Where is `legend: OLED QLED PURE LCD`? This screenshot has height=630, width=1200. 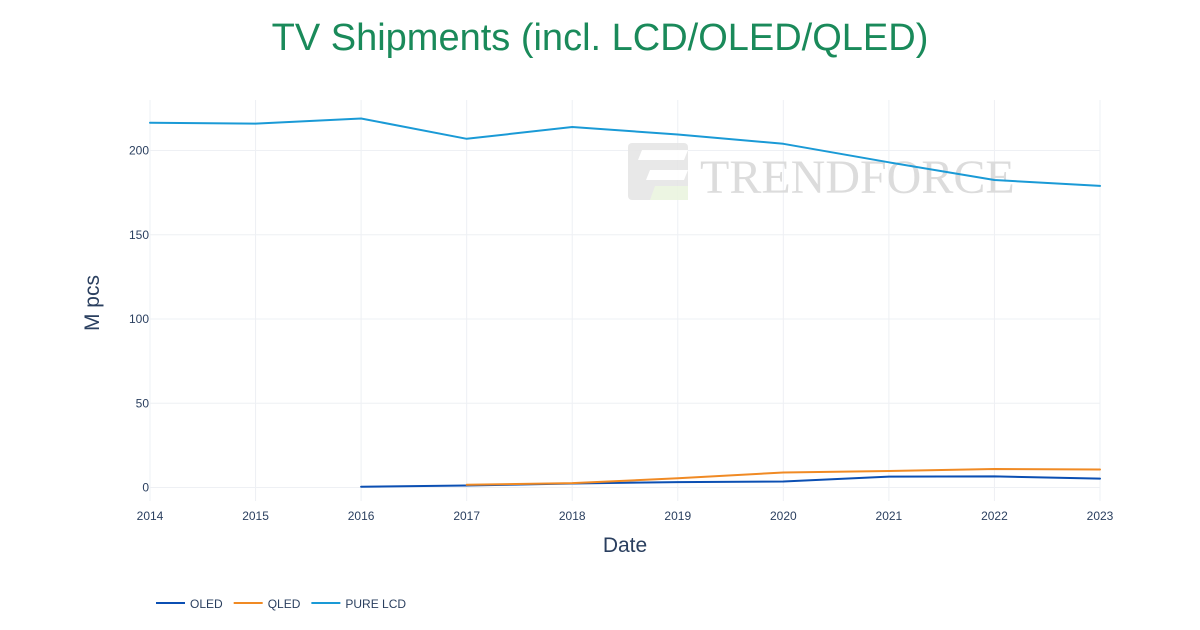
legend: OLED QLED PURE LCD is located at coordinates (281, 604).